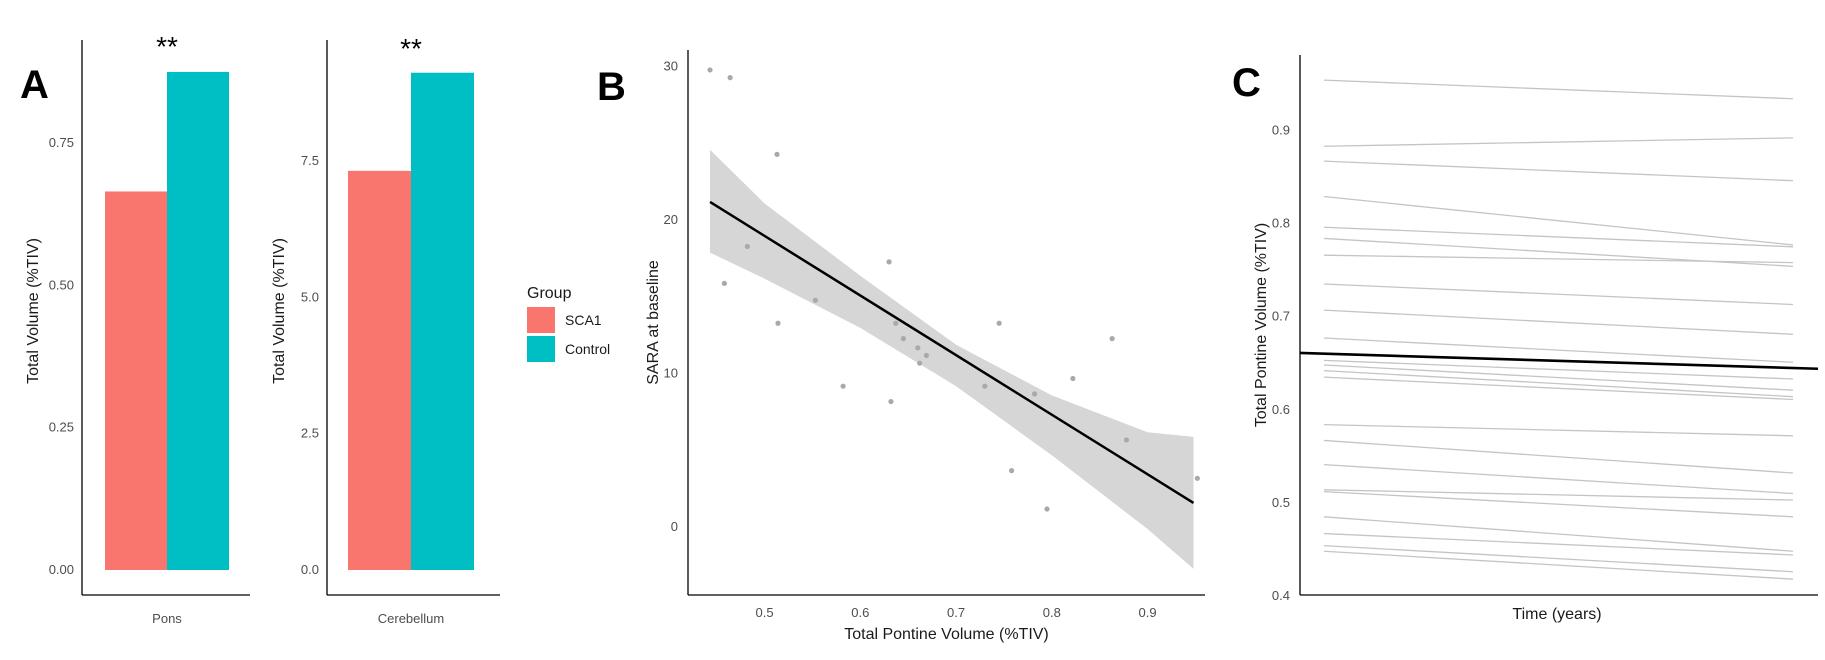 This screenshot has height=660, width=1825. What do you see at coordinates (653, 322) in the screenshot?
I see `y-axis-title: SARA at baseline` at bounding box center [653, 322].